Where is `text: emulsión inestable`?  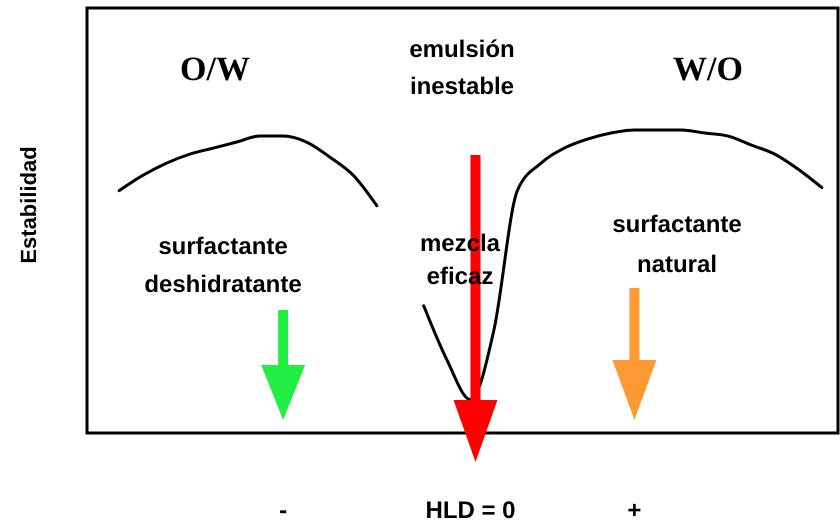 text: emulsión inestable is located at coordinates (462, 68).